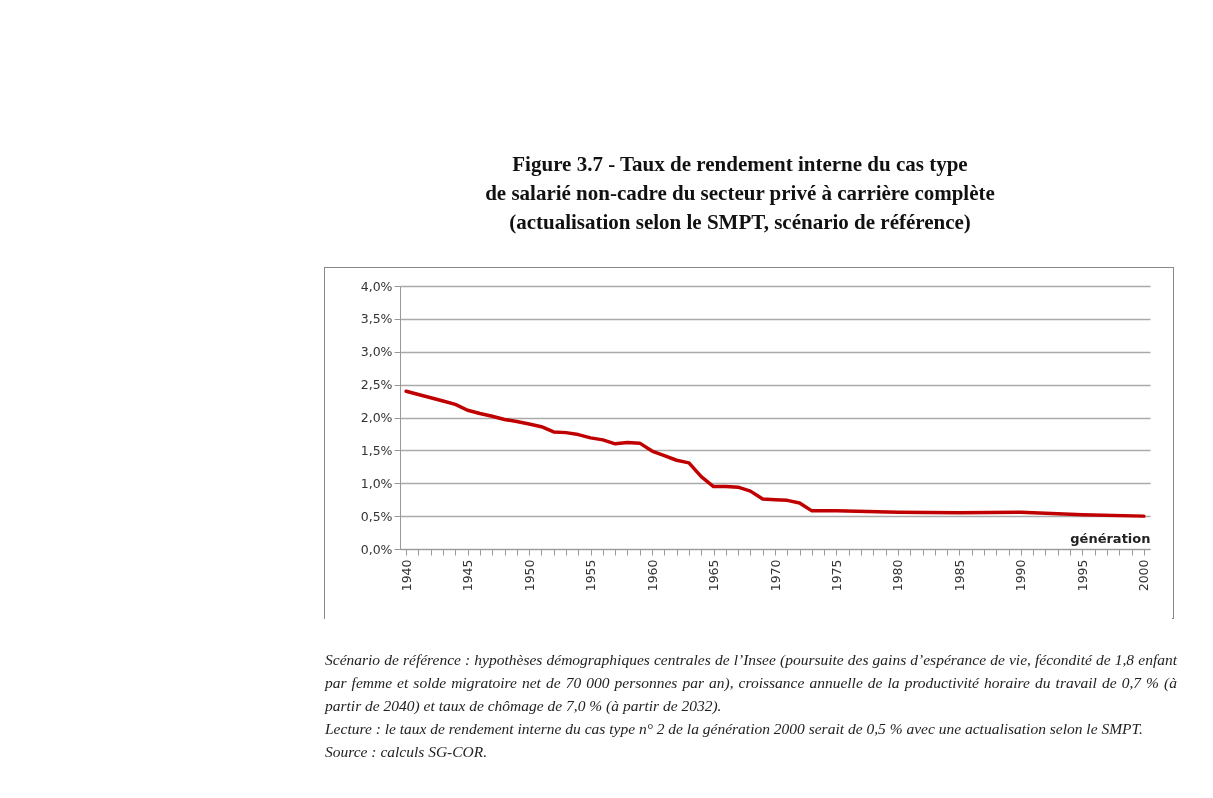 The image size is (1213, 798). Describe the element at coordinates (740, 222) in the screenshot. I see `chart-subtitle: (actualisation selon le SMPT, scénario de référence)` at that location.